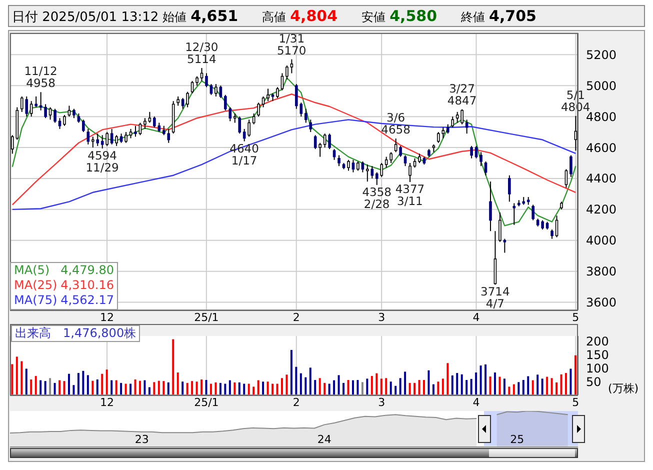 Image resolution: width=653 pixels, height=470 pixels. I want to click on annotation: 3714 4/7, so click(495, 297).